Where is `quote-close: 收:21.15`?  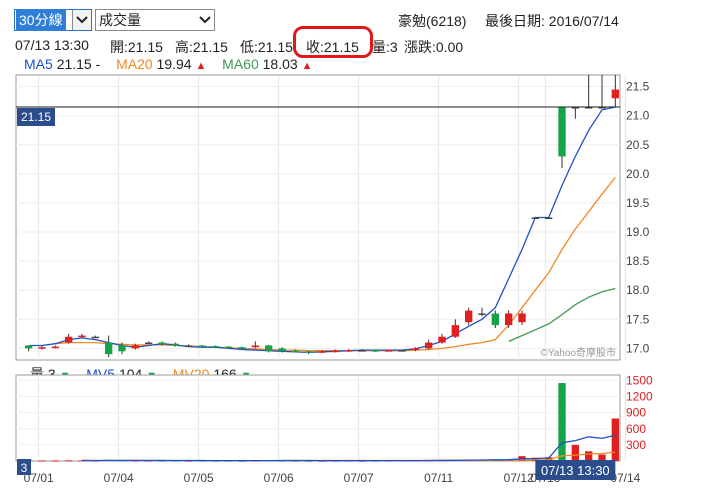
quote-close: 收:21.15 is located at coordinates (332, 47).